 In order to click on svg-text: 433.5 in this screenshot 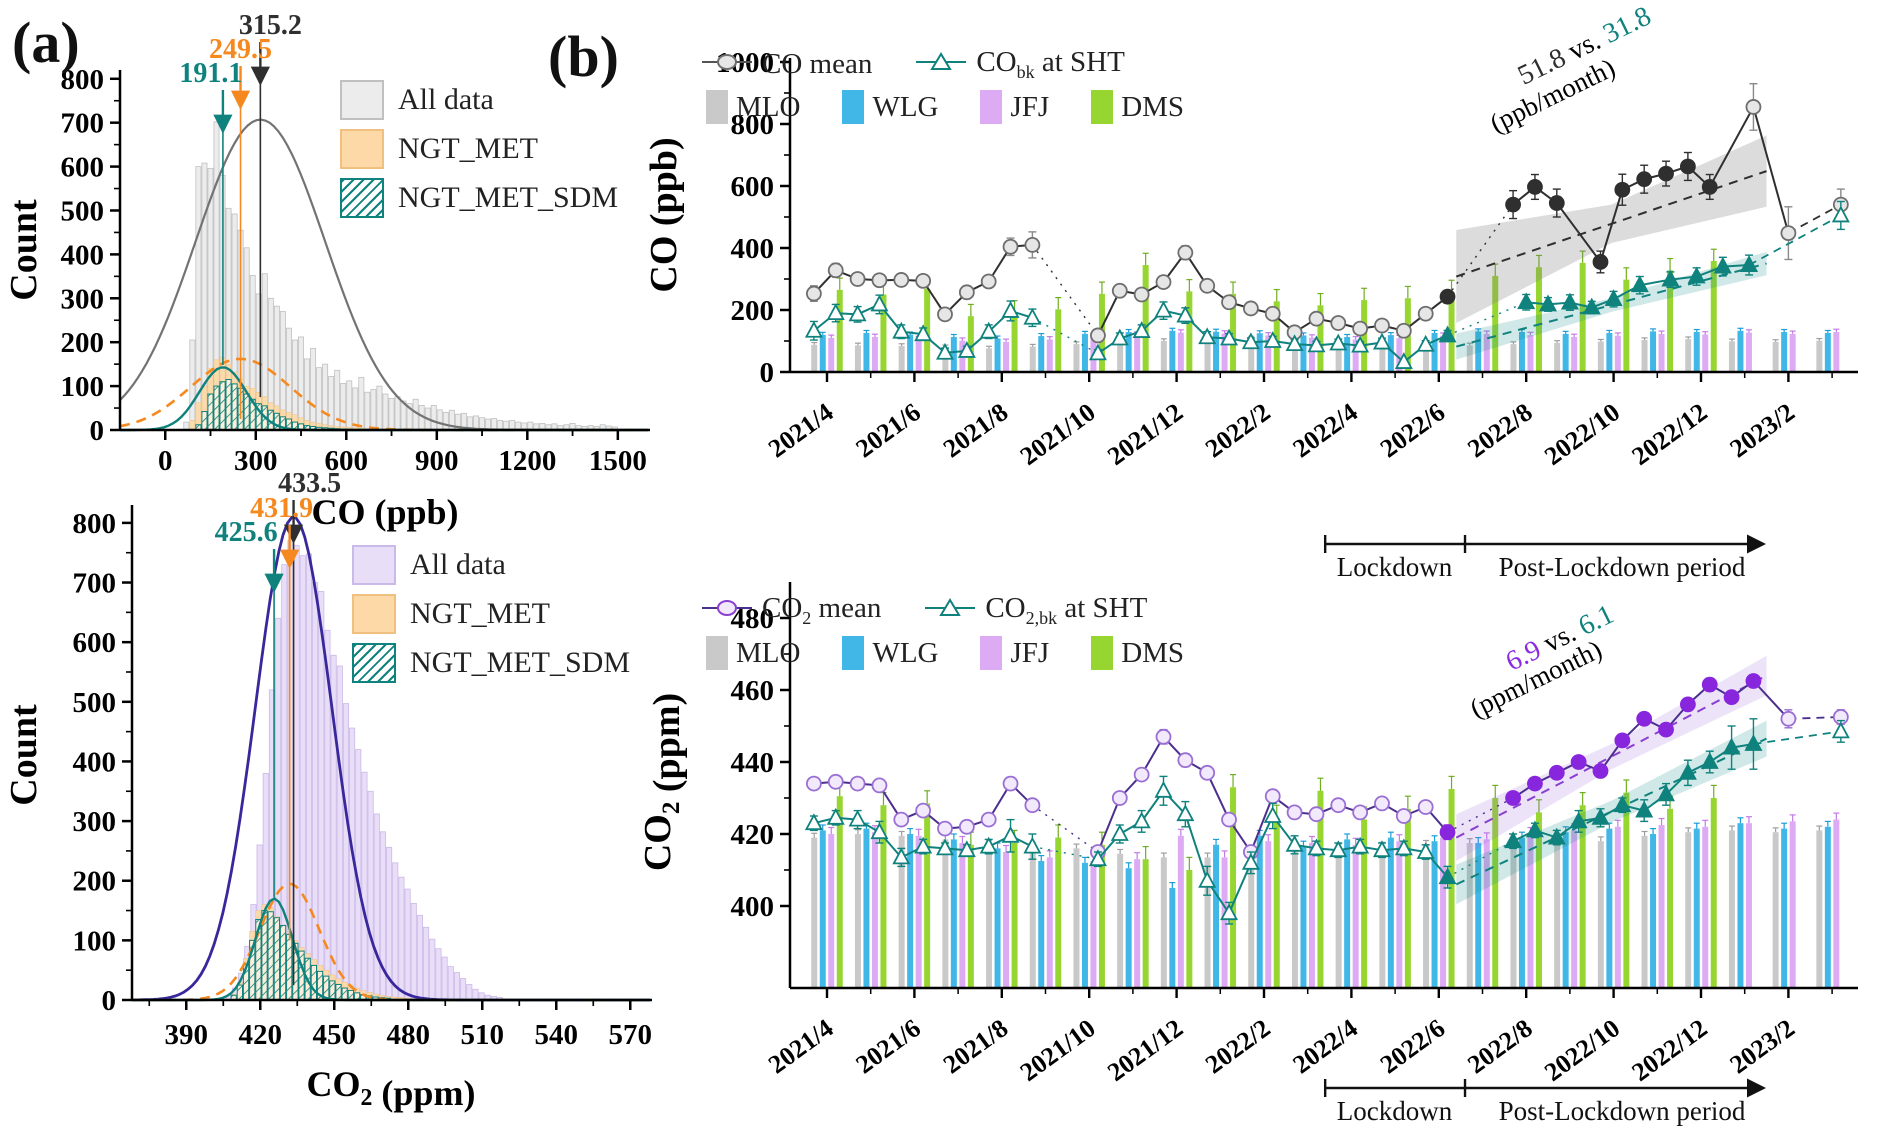, I will do `click(309, 483)`.